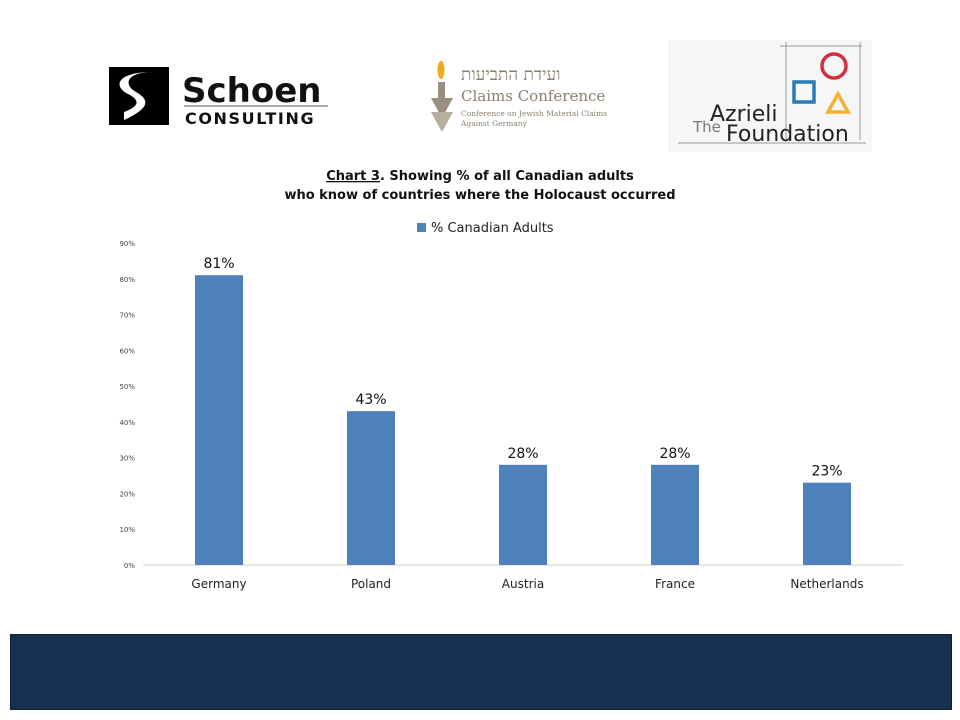 This screenshot has width=960, height=720. I want to click on claims-logo-name: Claims Conference, so click(533, 96).